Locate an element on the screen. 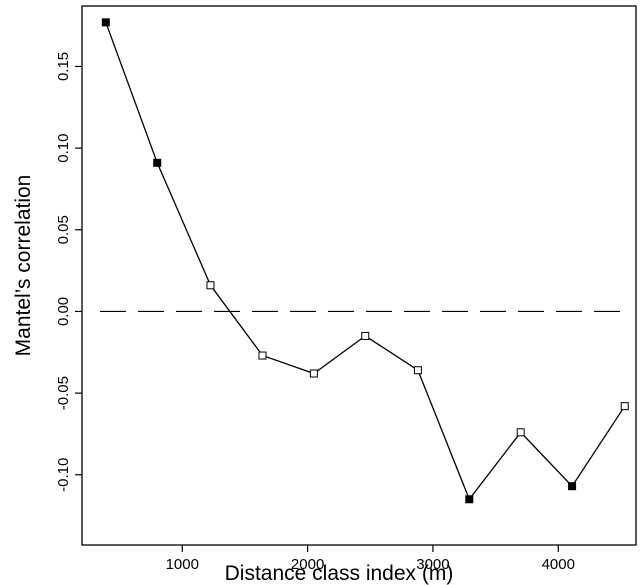 Image resolution: width=644 pixels, height=585 pixels. x-tick-label: 1000 is located at coordinates (182, 564).